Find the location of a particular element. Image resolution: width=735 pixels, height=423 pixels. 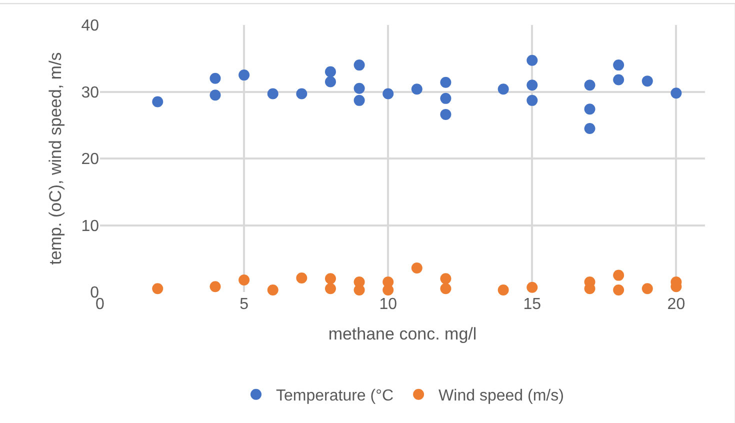

y-tick-label: 20 is located at coordinates (90, 159).